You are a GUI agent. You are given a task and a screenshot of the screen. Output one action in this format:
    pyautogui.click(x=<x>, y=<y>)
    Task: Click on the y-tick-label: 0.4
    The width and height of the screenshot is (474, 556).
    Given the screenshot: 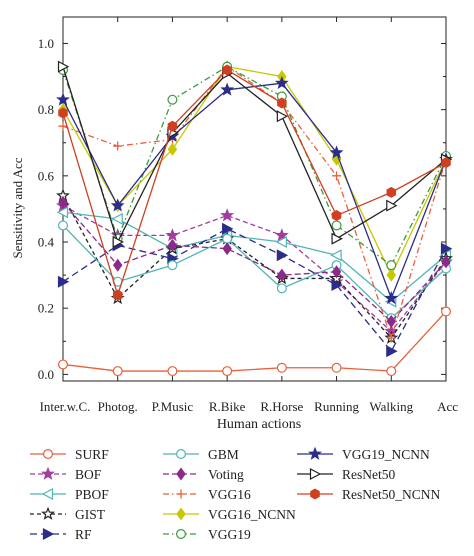 What is the action you would take?
    pyautogui.click(x=46, y=242)
    